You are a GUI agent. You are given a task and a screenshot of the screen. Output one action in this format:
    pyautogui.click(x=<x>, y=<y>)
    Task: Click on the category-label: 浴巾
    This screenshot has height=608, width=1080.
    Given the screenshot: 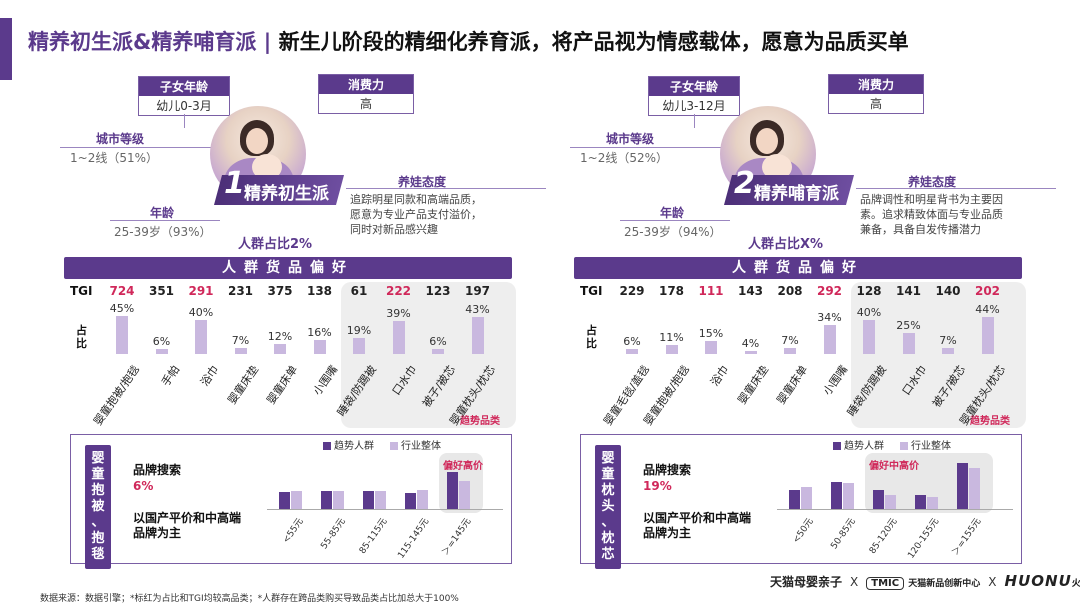 What is the action you would take?
    pyautogui.click(x=720, y=376)
    